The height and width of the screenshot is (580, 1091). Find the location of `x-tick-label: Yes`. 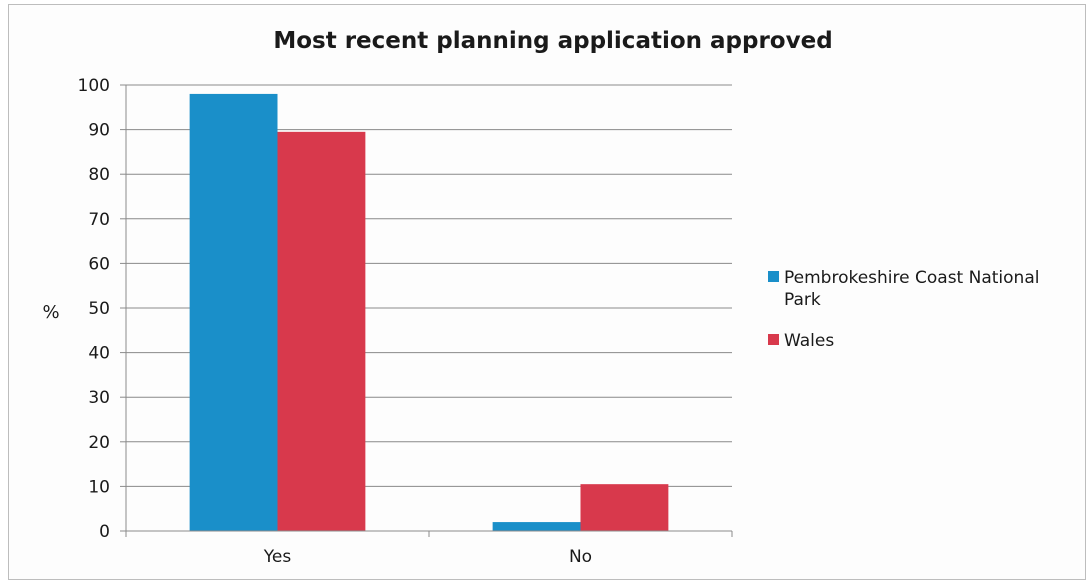

x-tick-label: Yes is located at coordinates (277, 557).